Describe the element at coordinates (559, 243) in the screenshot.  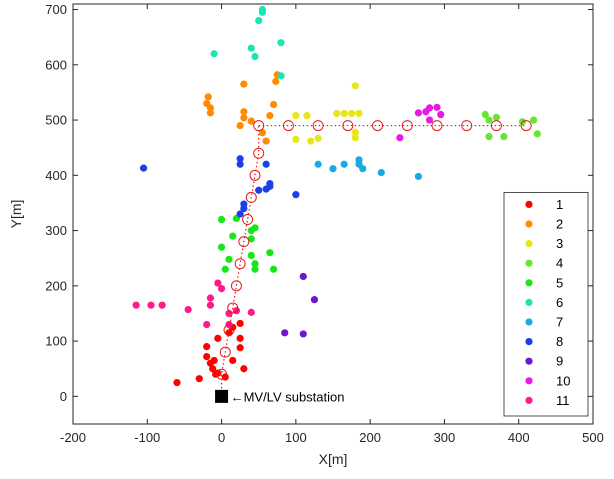
I see `legend-label-3: 3` at that location.